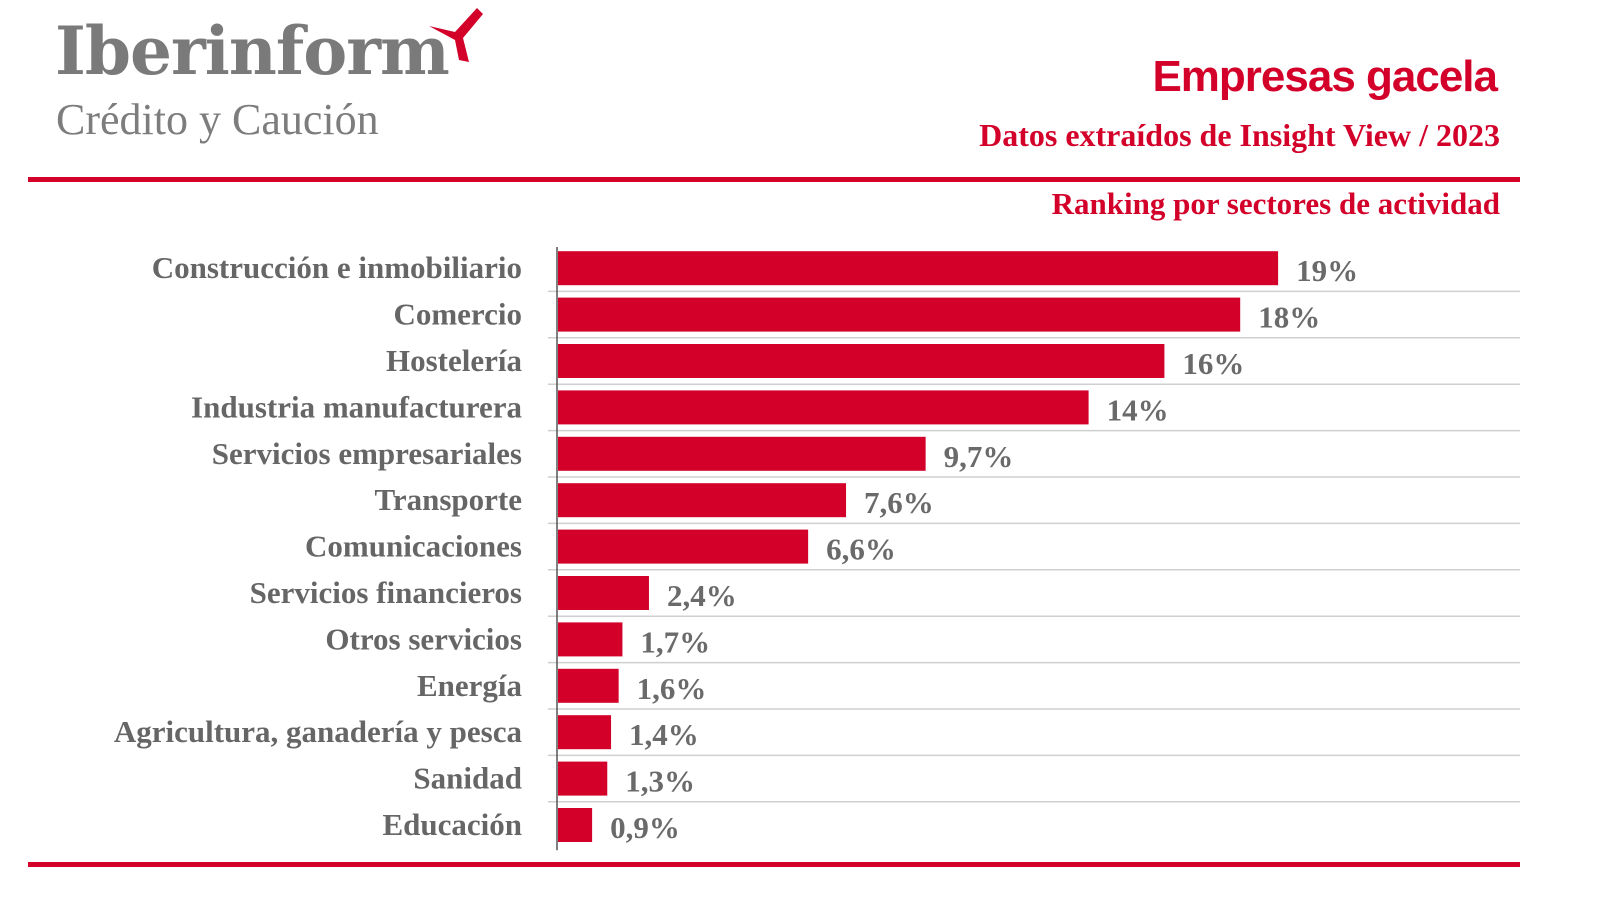 The image size is (1600, 900). I want to click on chart-header-title: Empresas gacela, so click(1325, 76).